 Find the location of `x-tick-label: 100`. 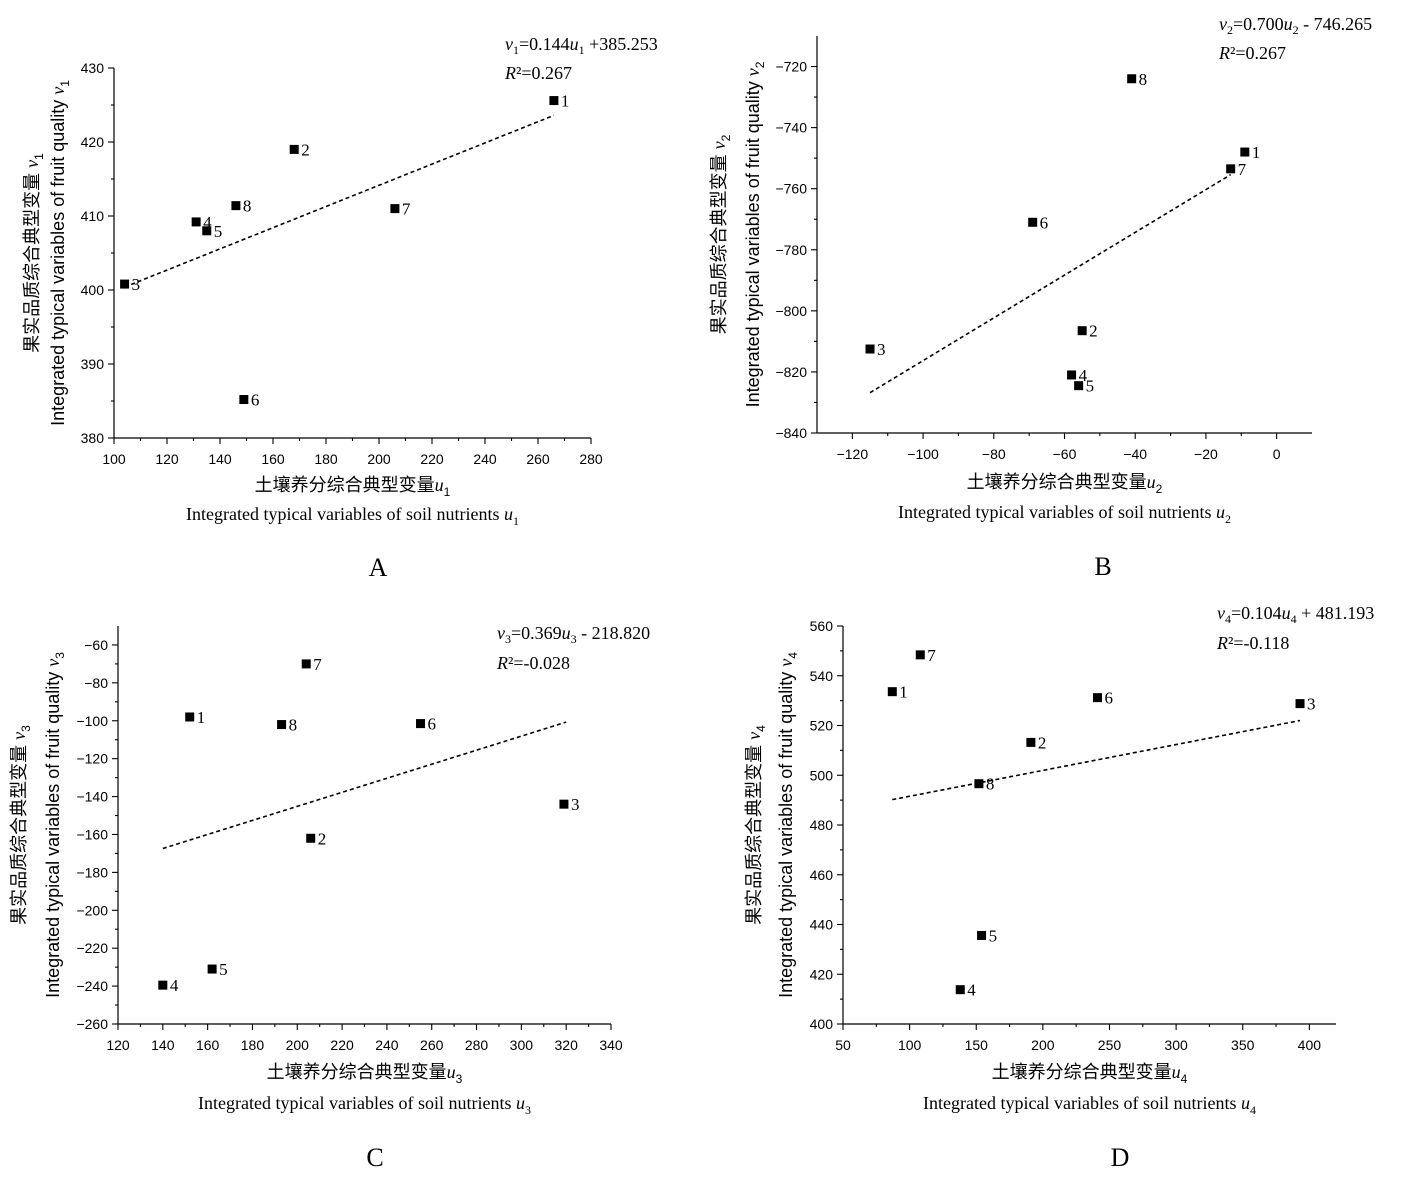

x-tick-label: 100 is located at coordinates (910, 1045).